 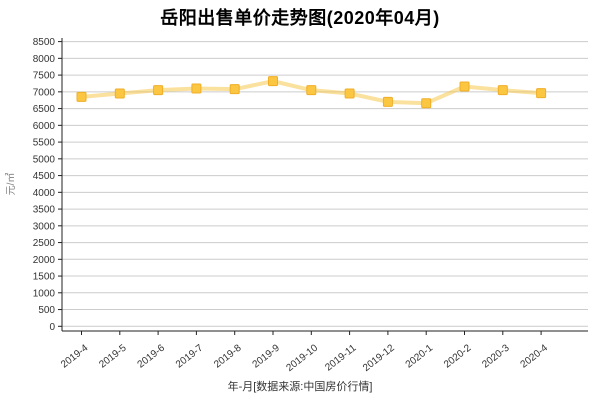 I want to click on x-tick-label: 2019-12, so click(x=379, y=358).